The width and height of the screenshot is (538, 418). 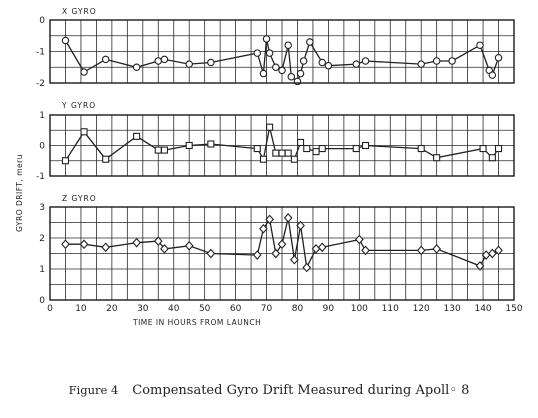 What do you see at coordinates (40, 53) in the screenshot?
I see `x-y-tick-label: -1` at bounding box center [40, 53].